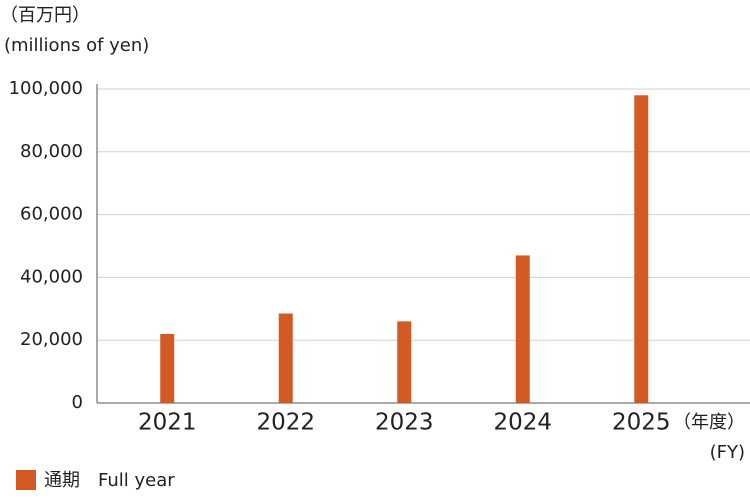  I want to click on y-tick-label: 60,000, so click(51, 214).